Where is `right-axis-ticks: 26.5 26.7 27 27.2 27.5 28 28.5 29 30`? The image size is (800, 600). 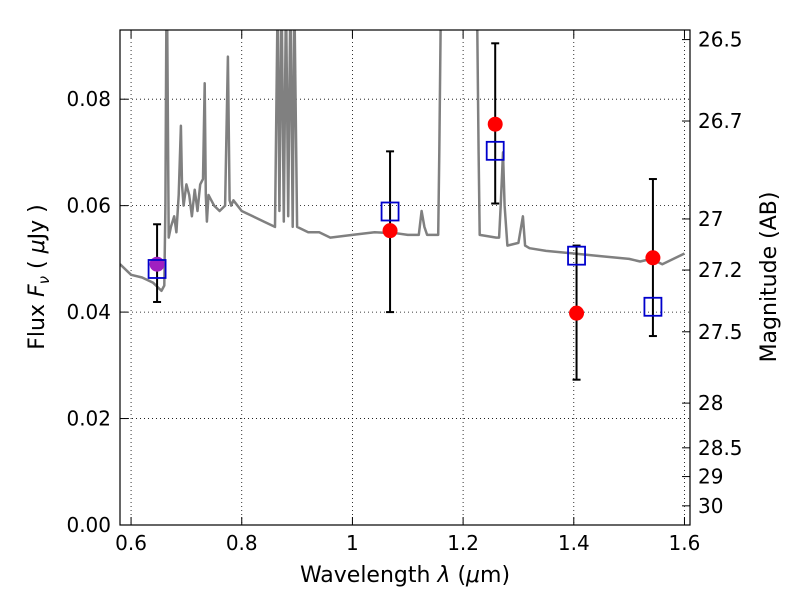 right-axis-ticks: 26.5 26.7 27 27.2 27.5 28 28.5 29 30 is located at coordinates (712, 273).